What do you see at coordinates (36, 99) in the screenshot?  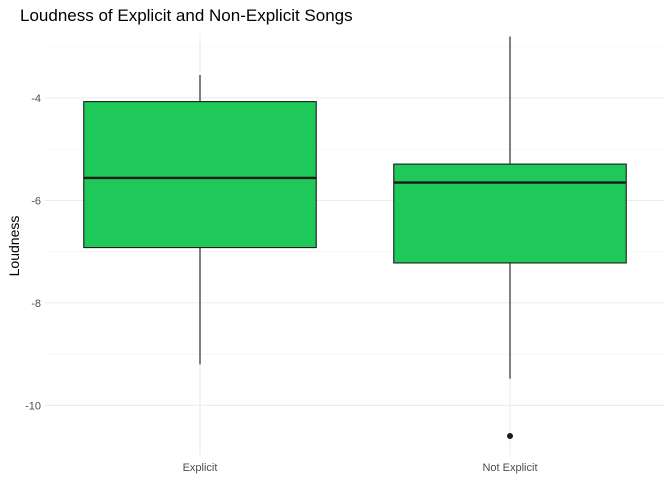 I see `y-tick-label: -4` at bounding box center [36, 99].